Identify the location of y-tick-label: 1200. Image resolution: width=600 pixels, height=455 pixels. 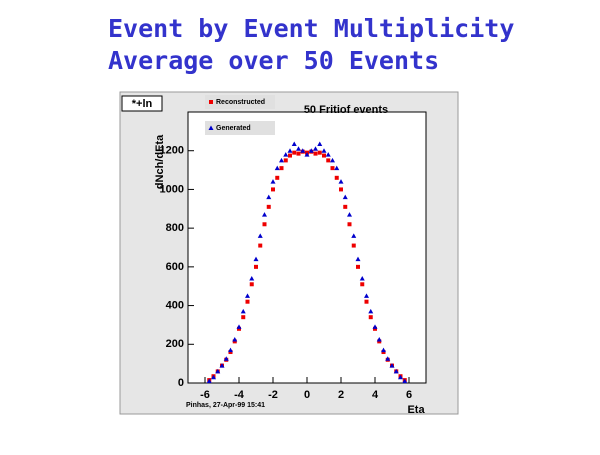
(172, 151).